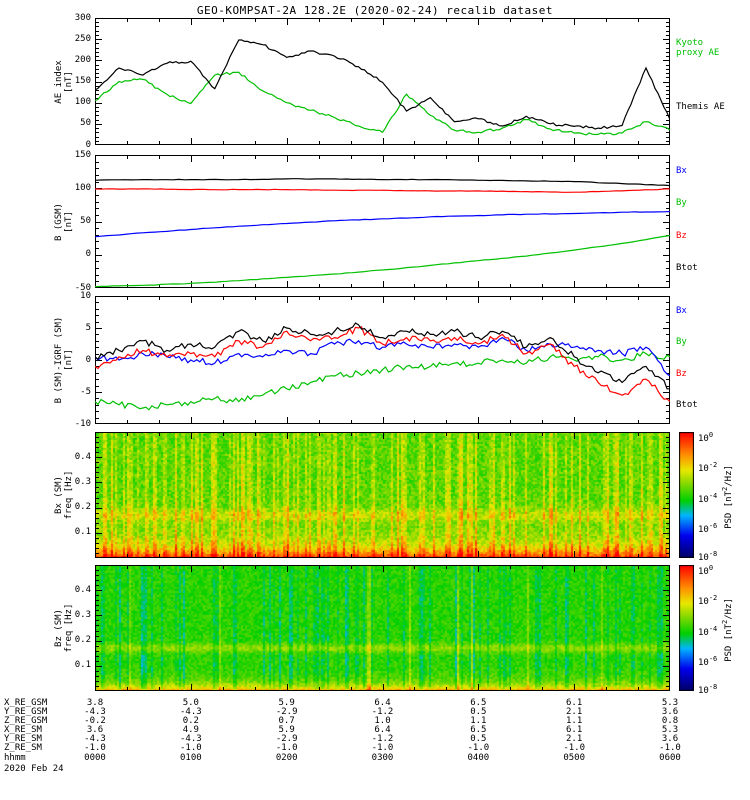 Image resolution: width=750 pixels, height=800 pixels. Describe the element at coordinates (713, 598) in the screenshot. I see `colorbar-tick-exponent: -2` at that location.